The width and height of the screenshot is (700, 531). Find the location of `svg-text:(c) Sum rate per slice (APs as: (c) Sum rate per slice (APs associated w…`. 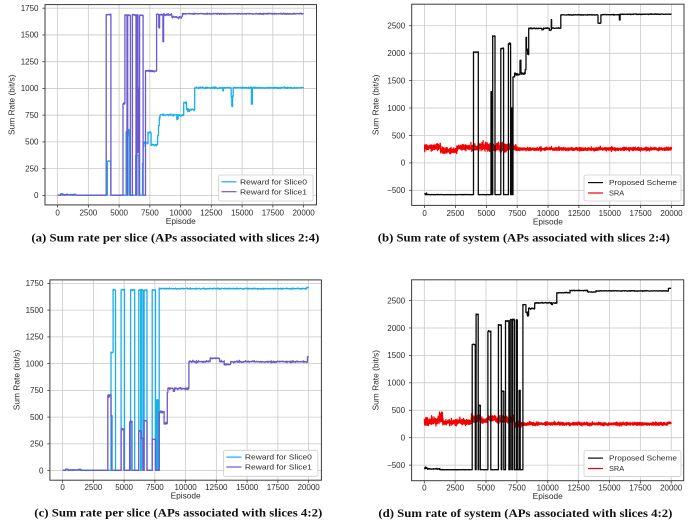

svg-text:(c) Sum rate per slice (APs as: (c) Sum rate per slice (APs associated w… is located at coordinates (178, 514).